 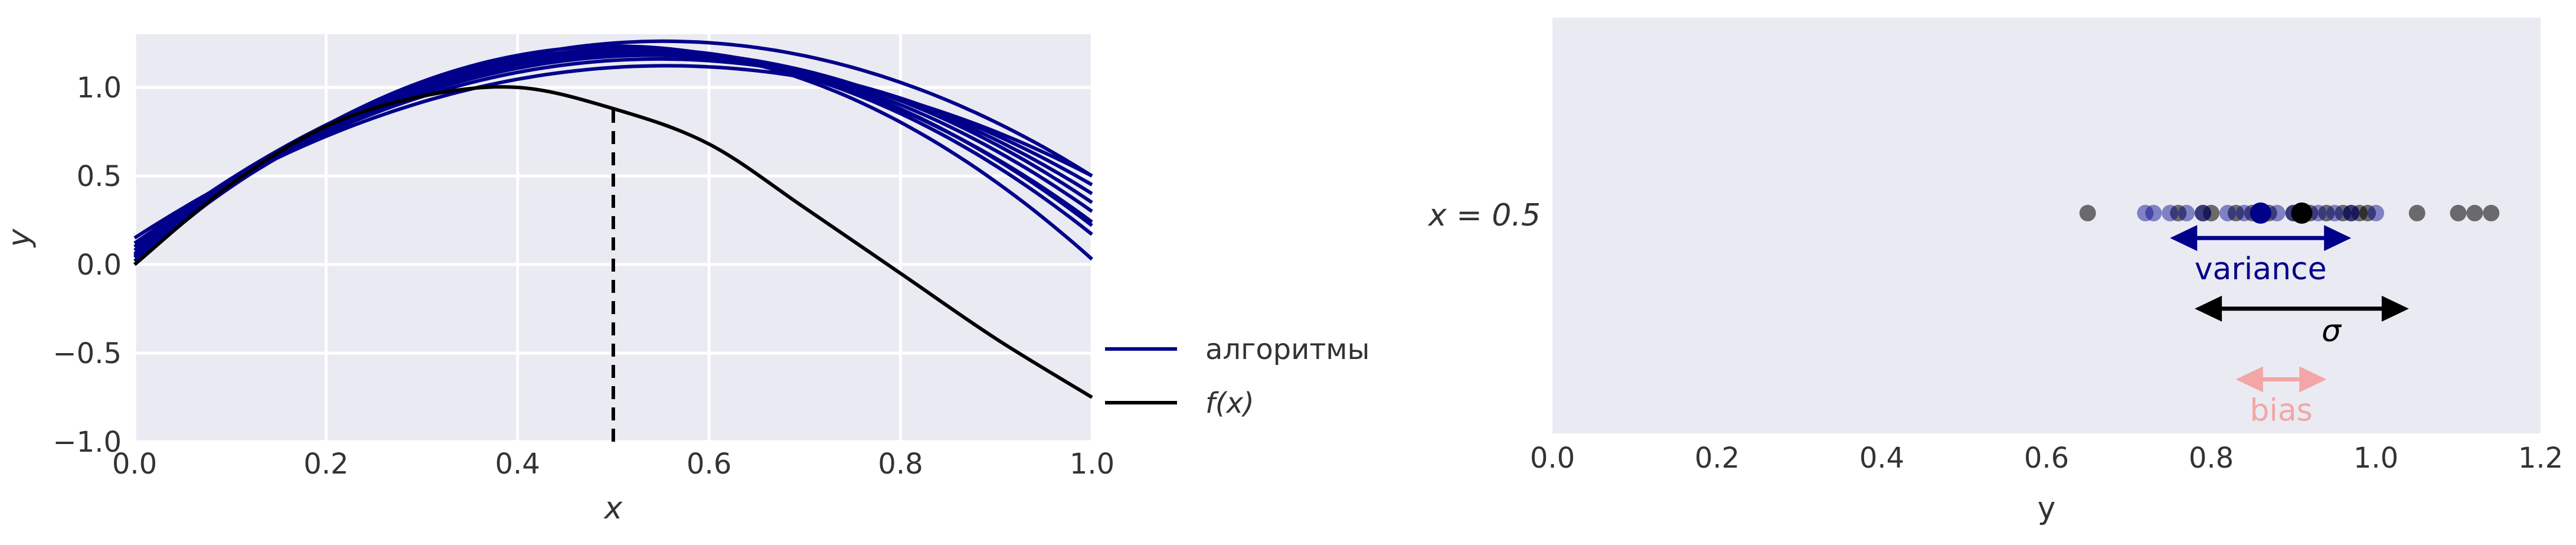 What do you see at coordinates (2211, 458) in the screenshot?
I see `right-x-tick-4: 0.8` at bounding box center [2211, 458].